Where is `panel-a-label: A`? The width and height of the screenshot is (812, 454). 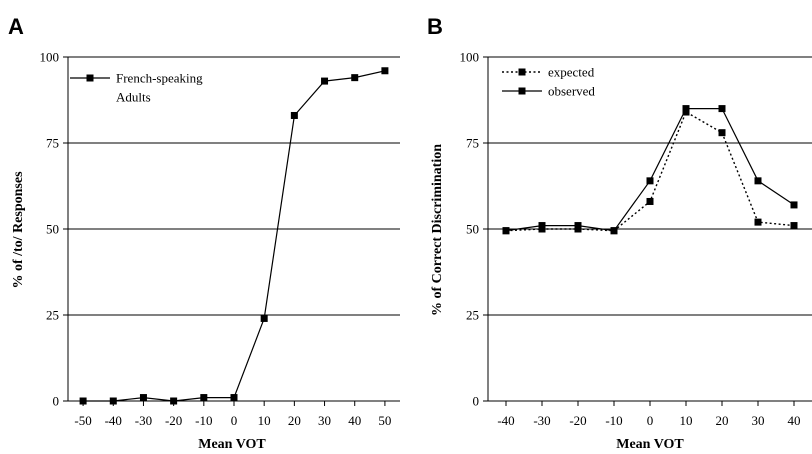 panel-a-label: A is located at coordinates (16, 26).